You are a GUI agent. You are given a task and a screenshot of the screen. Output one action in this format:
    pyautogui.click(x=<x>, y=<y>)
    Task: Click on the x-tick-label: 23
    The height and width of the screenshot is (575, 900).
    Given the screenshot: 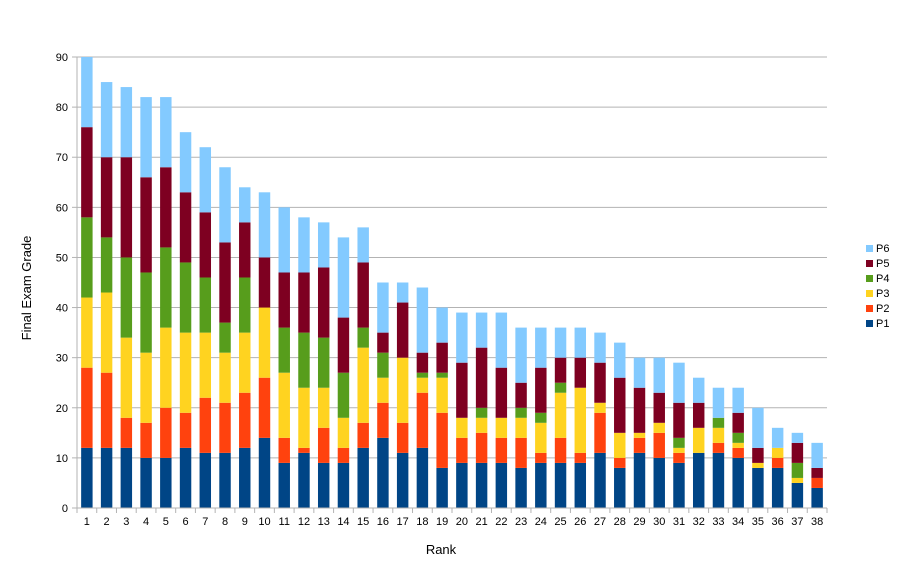 What is the action you would take?
    pyautogui.click(x=521, y=522)
    